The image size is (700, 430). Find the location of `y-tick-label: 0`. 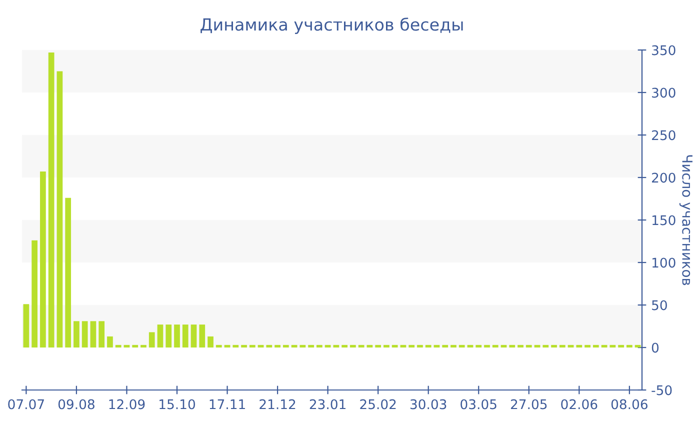

y-tick-label: 0 is located at coordinates (655, 347).